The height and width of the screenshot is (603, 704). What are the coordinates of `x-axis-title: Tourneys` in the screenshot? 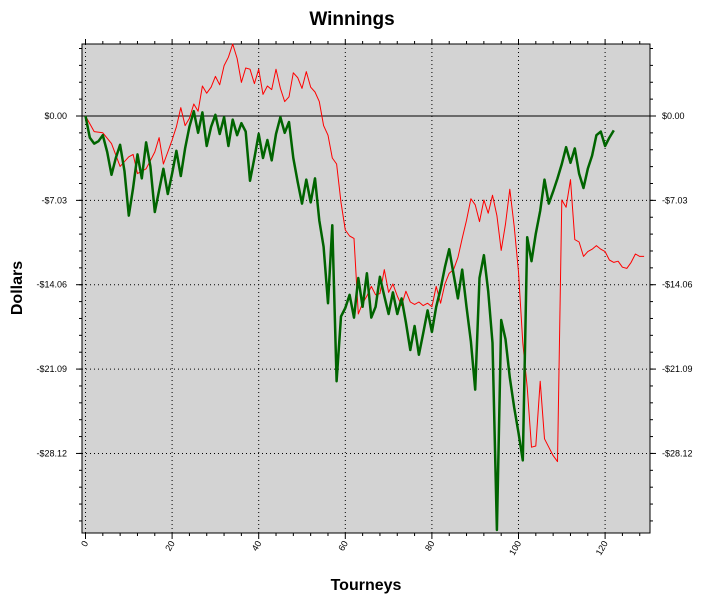 It's located at (366, 585).